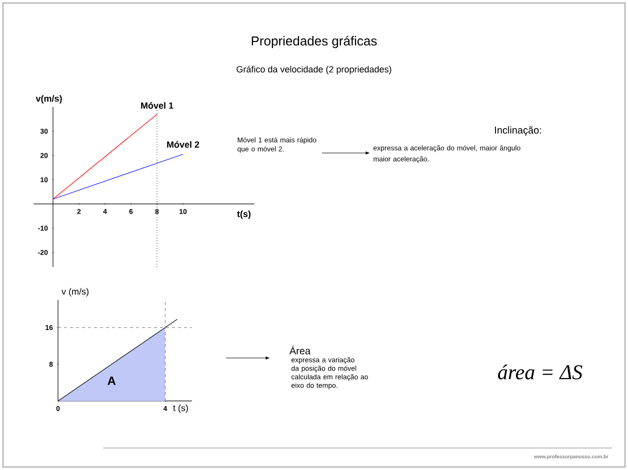 This screenshot has height=470, width=628. What do you see at coordinates (49, 99) in the screenshot?
I see `y-axis-title: v(m/s)` at bounding box center [49, 99].